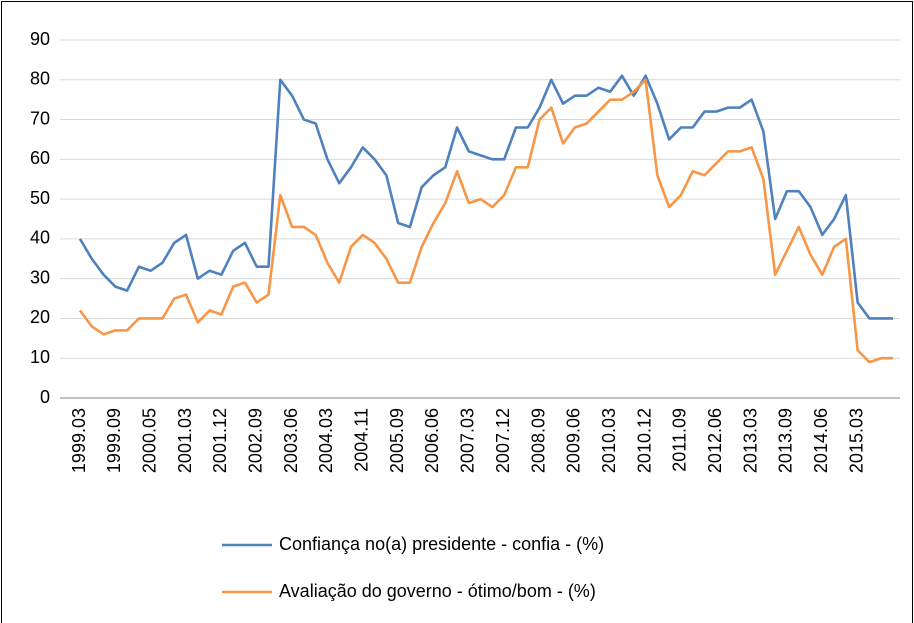 Image resolution: width=914 pixels, height=623 pixels. I want to click on y-tick-label: 60, so click(40, 158).